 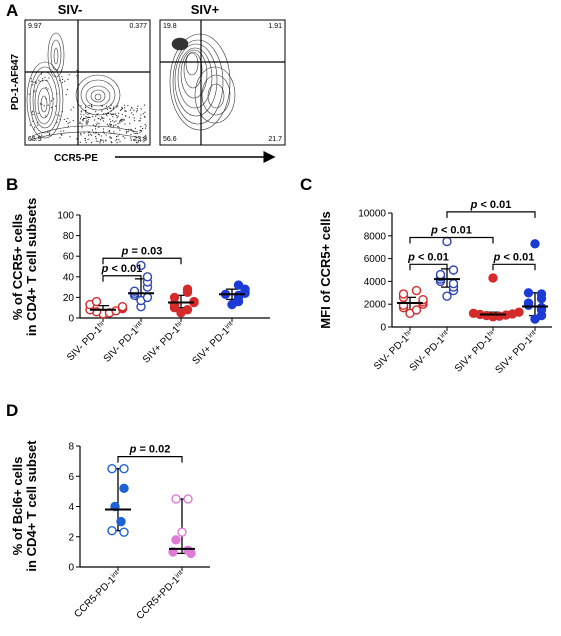 I want to click on x-tick-label: SIV+ PD-1hi, so click(x=476, y=352).